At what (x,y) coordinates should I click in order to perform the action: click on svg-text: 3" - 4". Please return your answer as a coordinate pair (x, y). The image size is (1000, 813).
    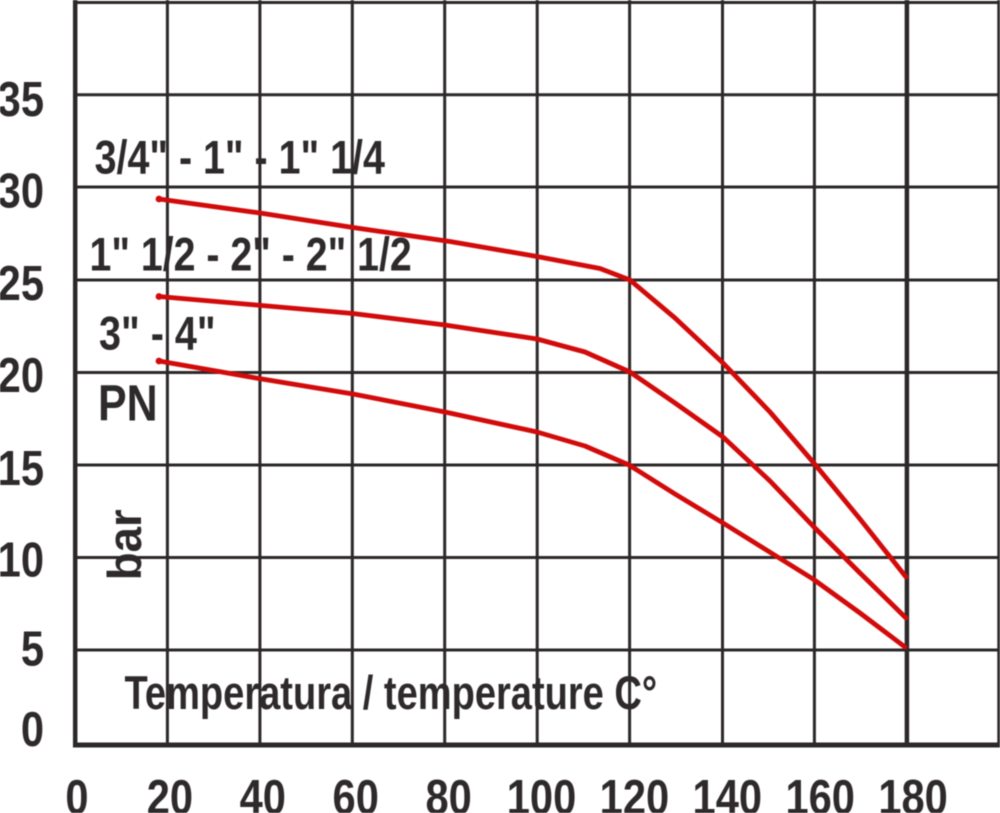
    Looking at the image, I should click on (157, 334).